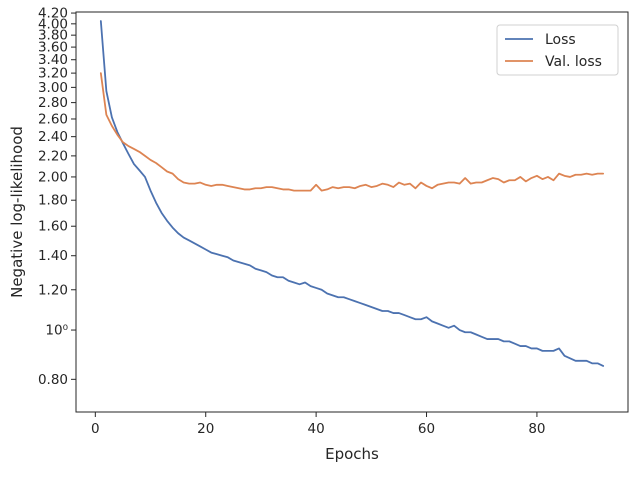 The image size is (640, 480). What do you see at coordinates (352, 454) in the screenshot?
I see `x-axis-label: Epochs` at bounding box center [352, 454].